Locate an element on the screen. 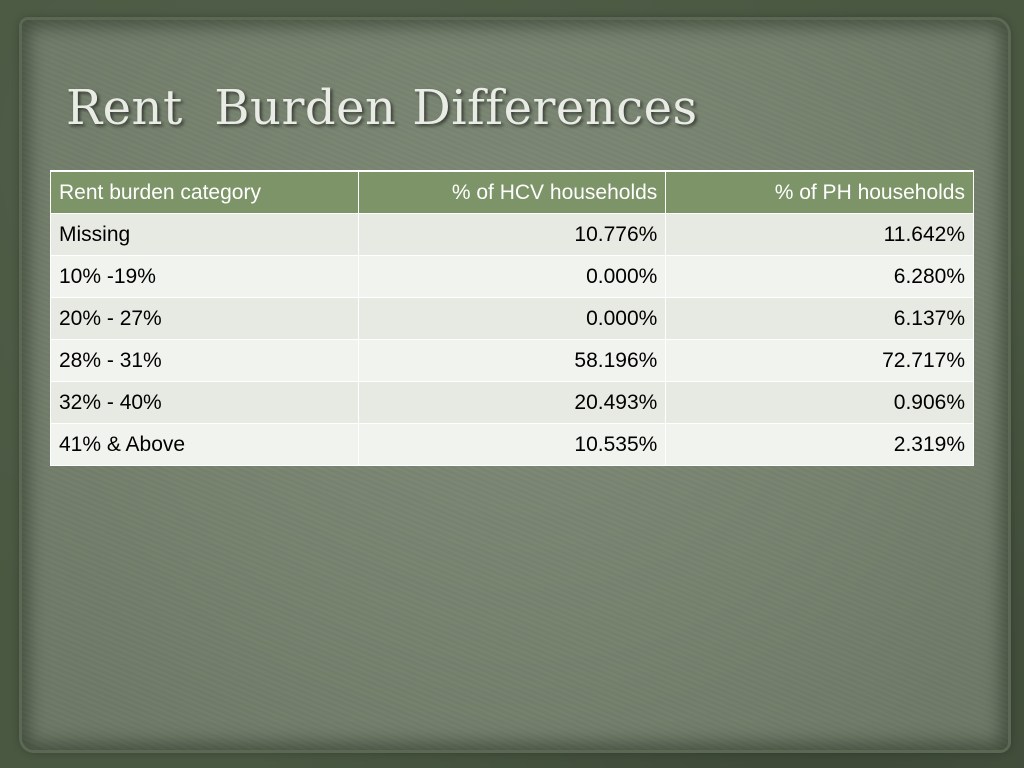 This screenshot has height=768, width=1024. header-category: Rent burden category is located at coordinates (204, 192).